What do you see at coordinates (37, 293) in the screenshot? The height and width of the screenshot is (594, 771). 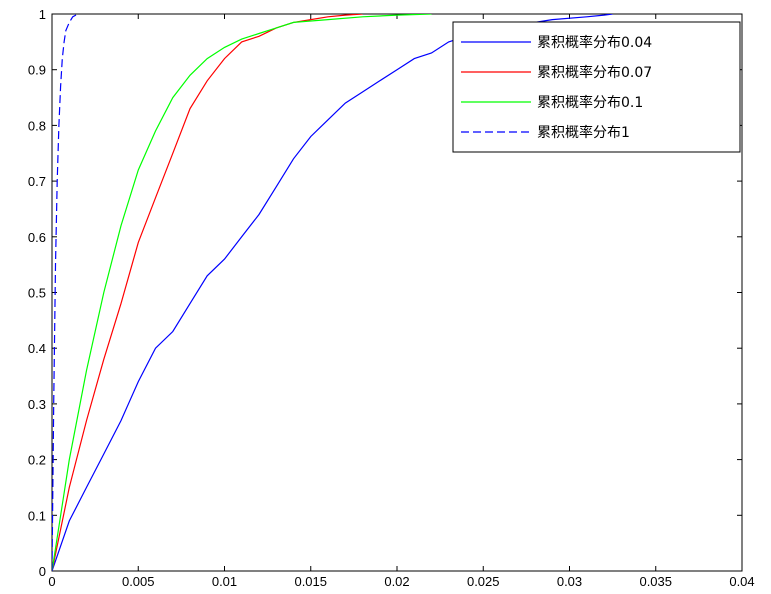 I see `y-tick-label: 0.5` at bounding box center [37, 293].